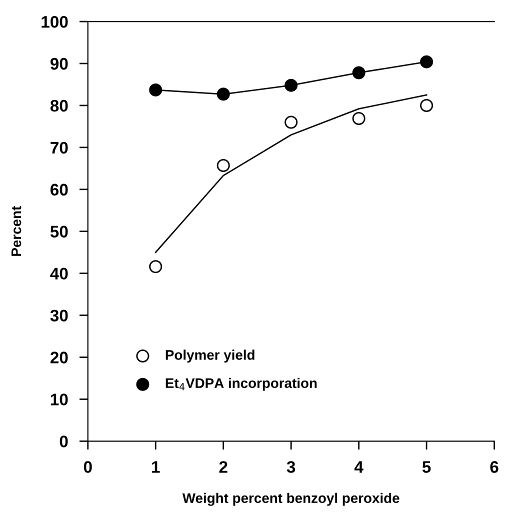  What do you see at coordinates (210, 356) in the screenshot?
I see `legend-label: Polymer yield` at bounding box center [210, 356].